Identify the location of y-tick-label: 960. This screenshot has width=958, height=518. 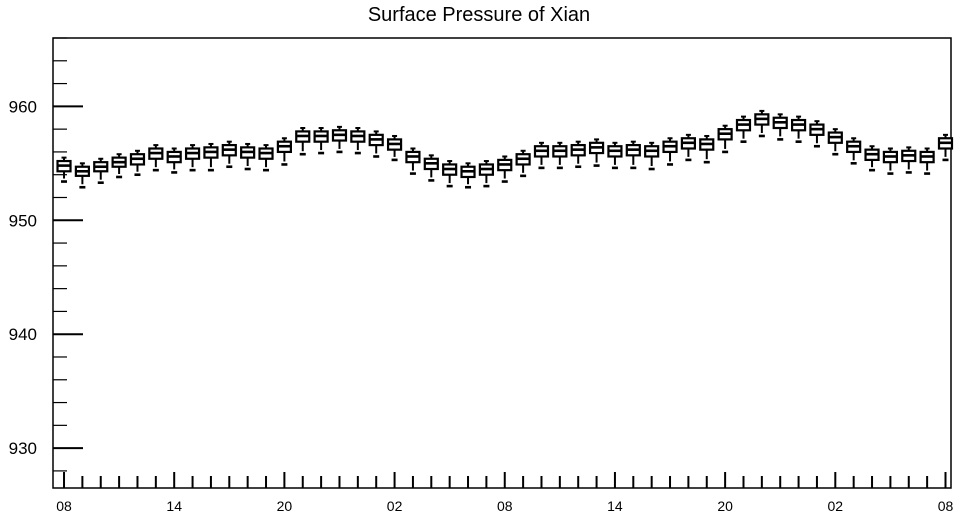
(23, 106).